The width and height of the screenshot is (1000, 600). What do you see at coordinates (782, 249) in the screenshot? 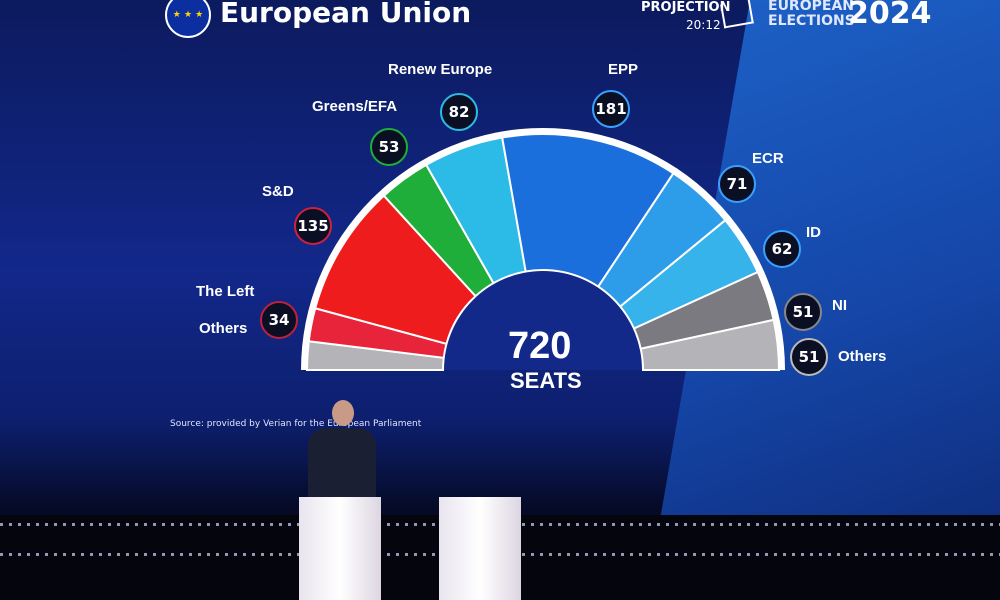
I see `badge-id: 62` at bounding box center [782, 249].